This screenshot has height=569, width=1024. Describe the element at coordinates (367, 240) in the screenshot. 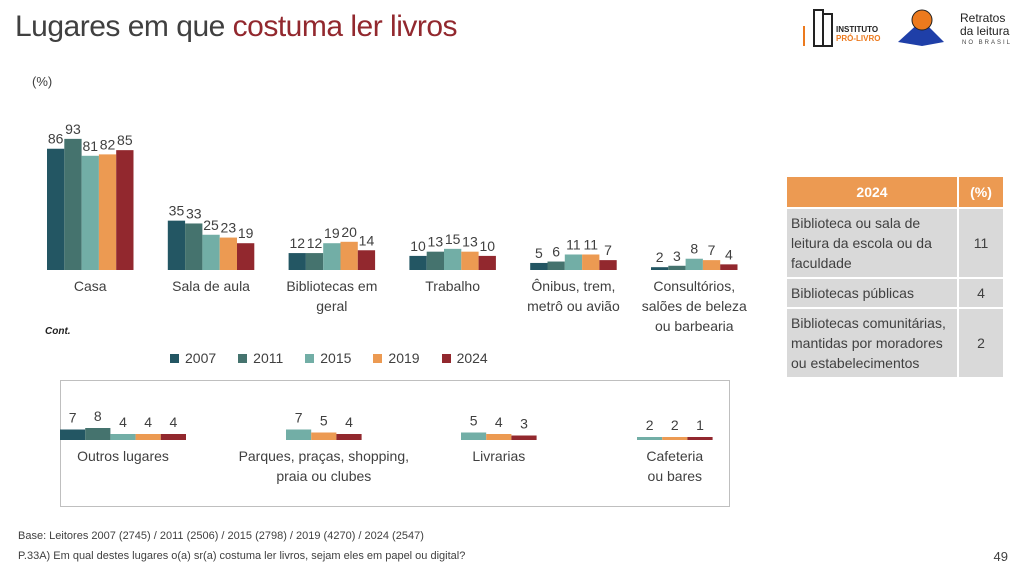

I see `data-label: 14` at that location.